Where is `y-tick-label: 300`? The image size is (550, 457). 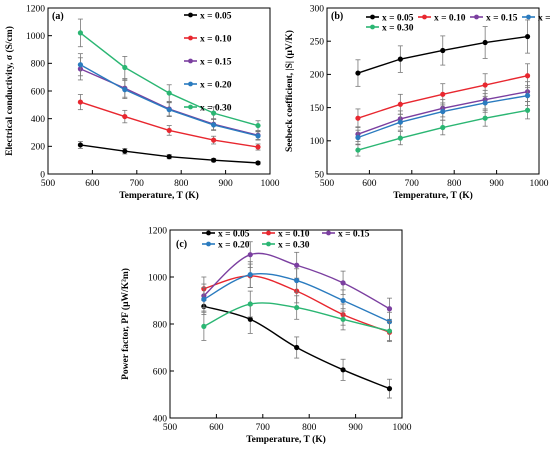
y-tick-label: 300 is located at coordinates (317, 9).